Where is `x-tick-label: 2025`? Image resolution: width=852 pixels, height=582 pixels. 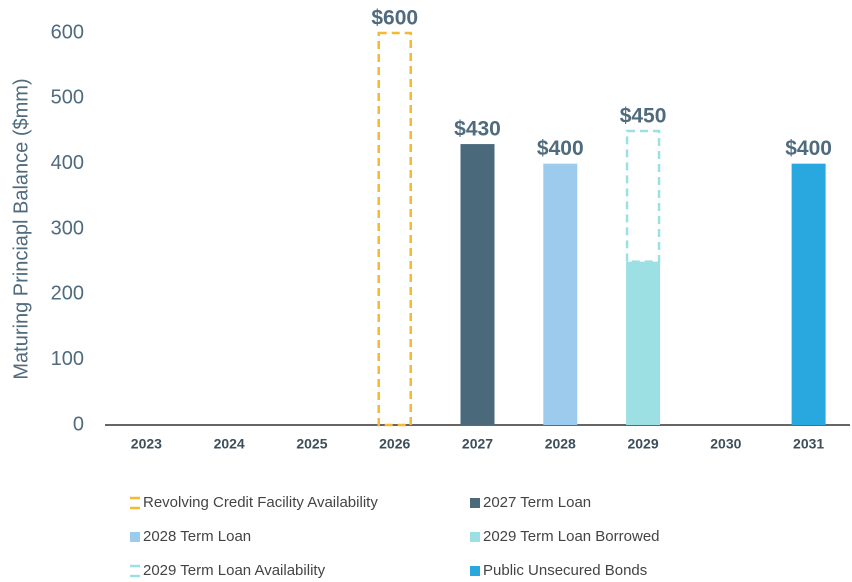
x-tick-label: 2025 is located at coordinates (311, 444).